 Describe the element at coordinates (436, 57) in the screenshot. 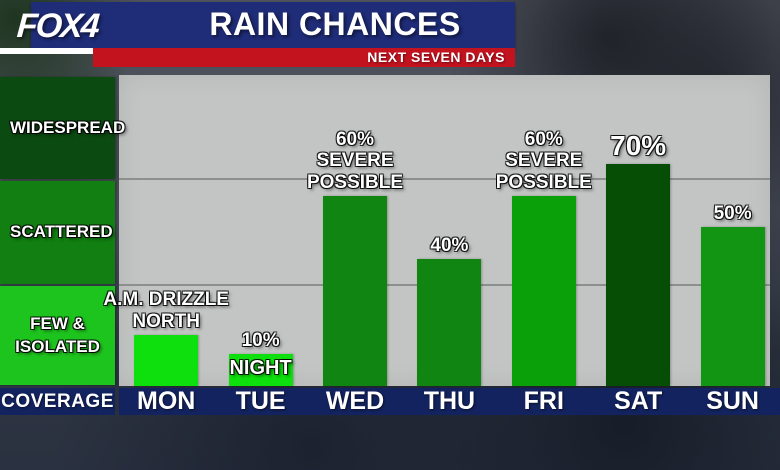

I see `subtitle-text: NEXT SEVEN DAYS` at that location.